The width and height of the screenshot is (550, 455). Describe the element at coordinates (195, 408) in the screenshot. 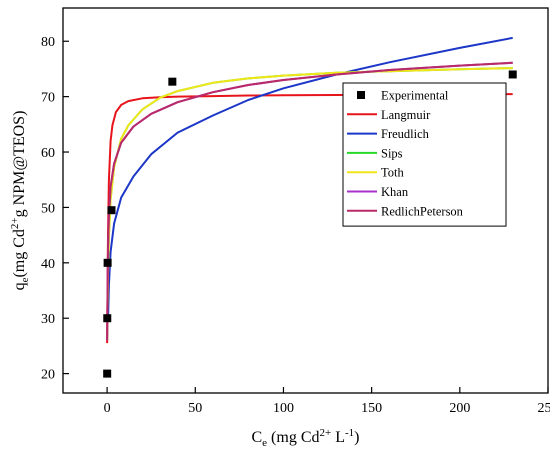

I see `x-tick-label: 50` at that location.